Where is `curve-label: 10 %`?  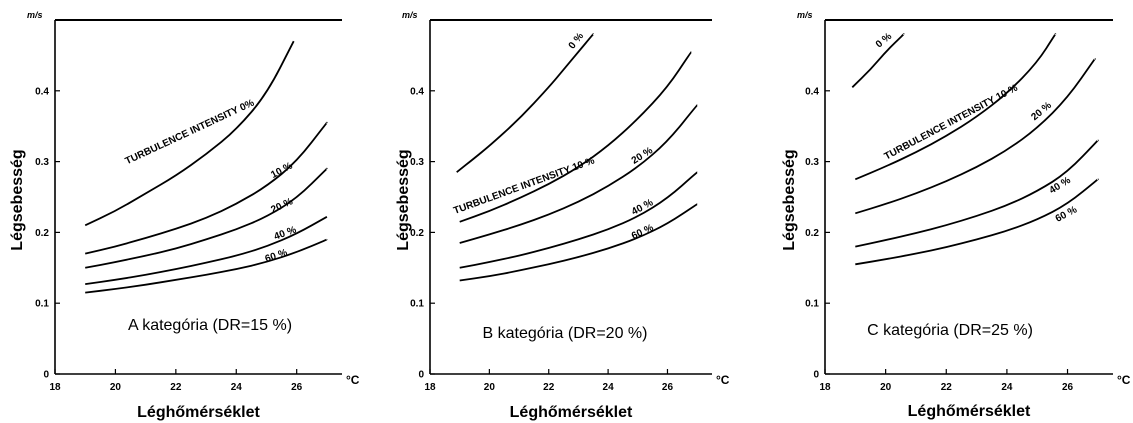
curve-label: 10 % is located at coordinates (281, 170).